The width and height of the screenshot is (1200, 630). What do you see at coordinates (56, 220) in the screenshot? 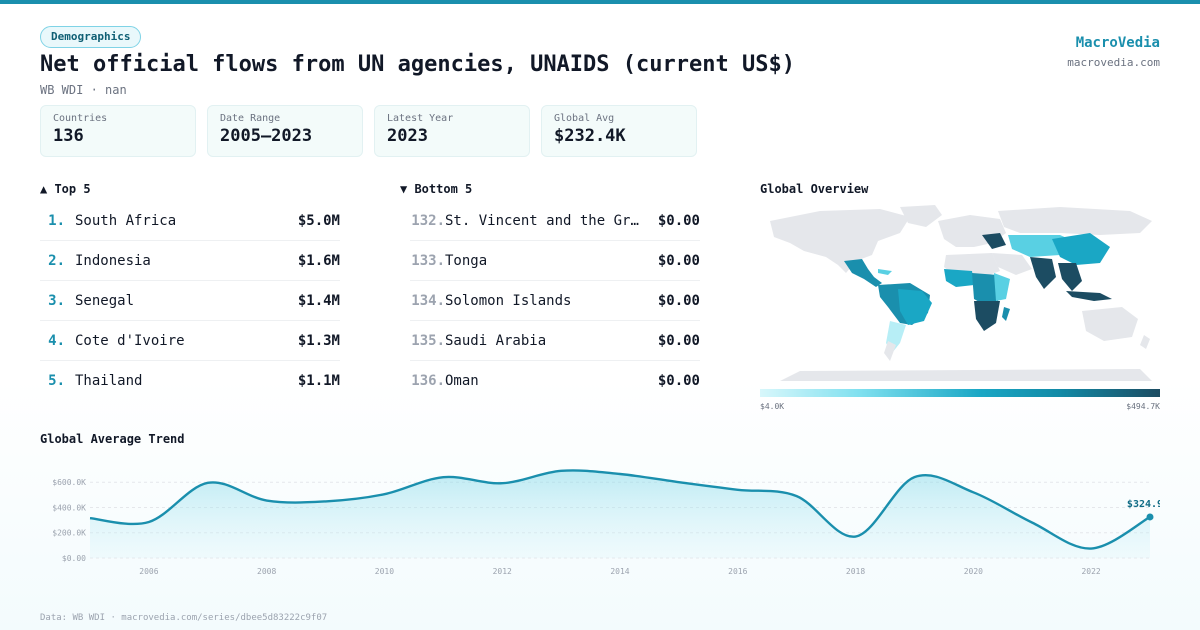
I see `rank-number: 1.` at bounding box center [56, 220].